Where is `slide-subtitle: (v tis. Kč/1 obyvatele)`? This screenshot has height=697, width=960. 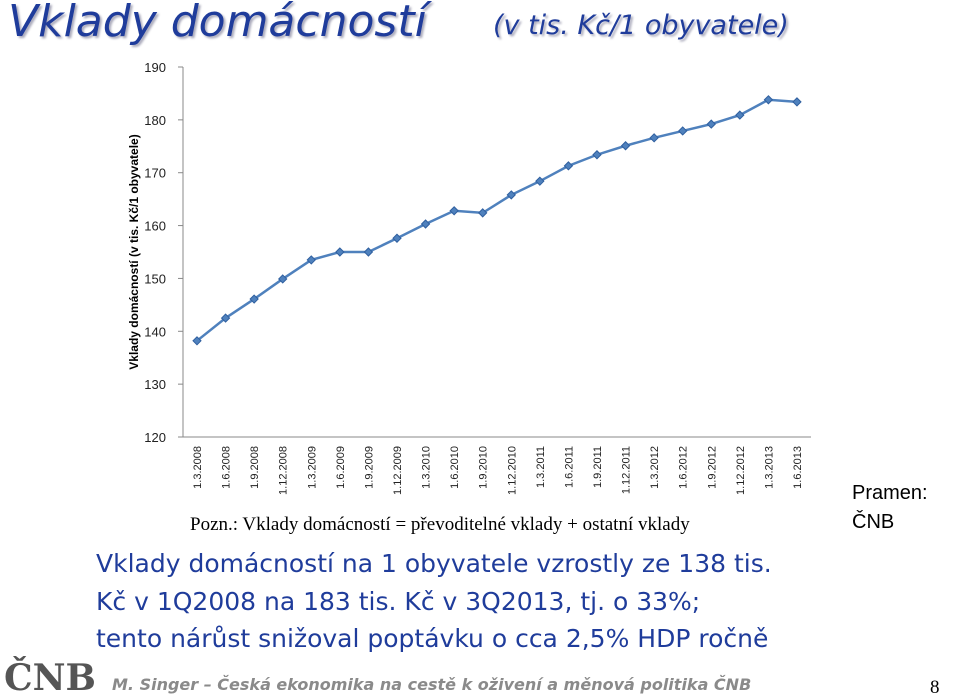 slide-subtitle: (v tis. Kč/1 obyvatele) is located at coordinates (641, 25).